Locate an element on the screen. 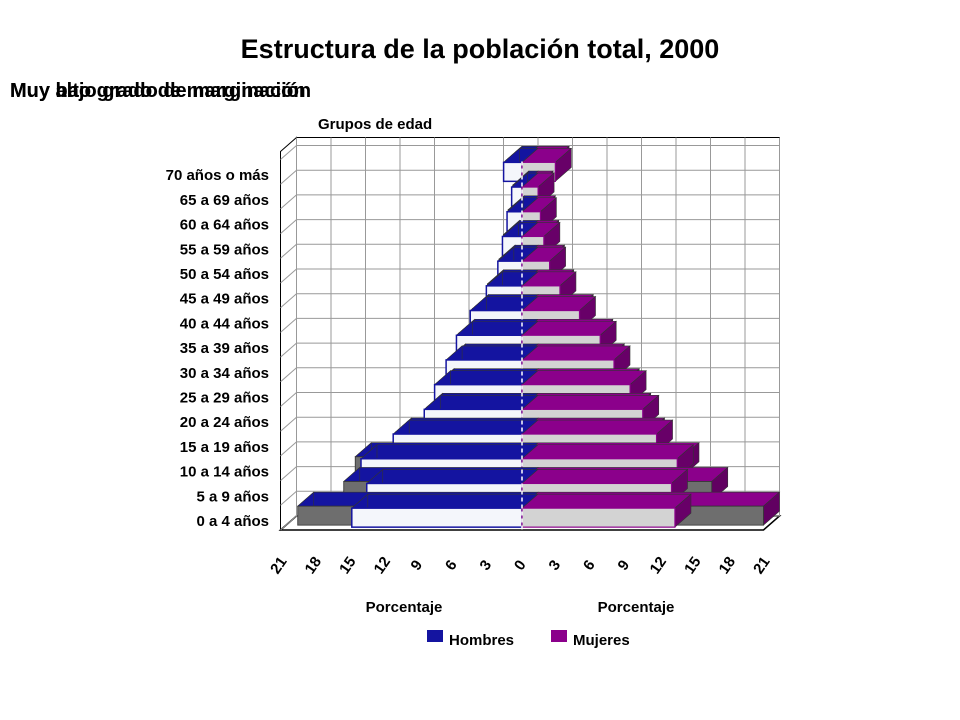  category-label: 15 a 19 años is located at coordinates (224, 447).